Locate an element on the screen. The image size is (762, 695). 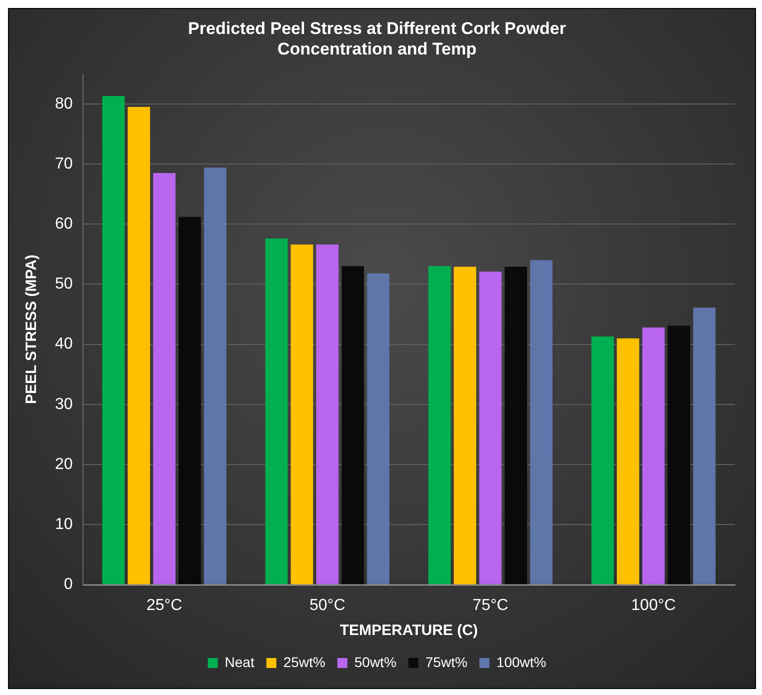
x-tick-label: 25°C is located at coordinates (164, 605).